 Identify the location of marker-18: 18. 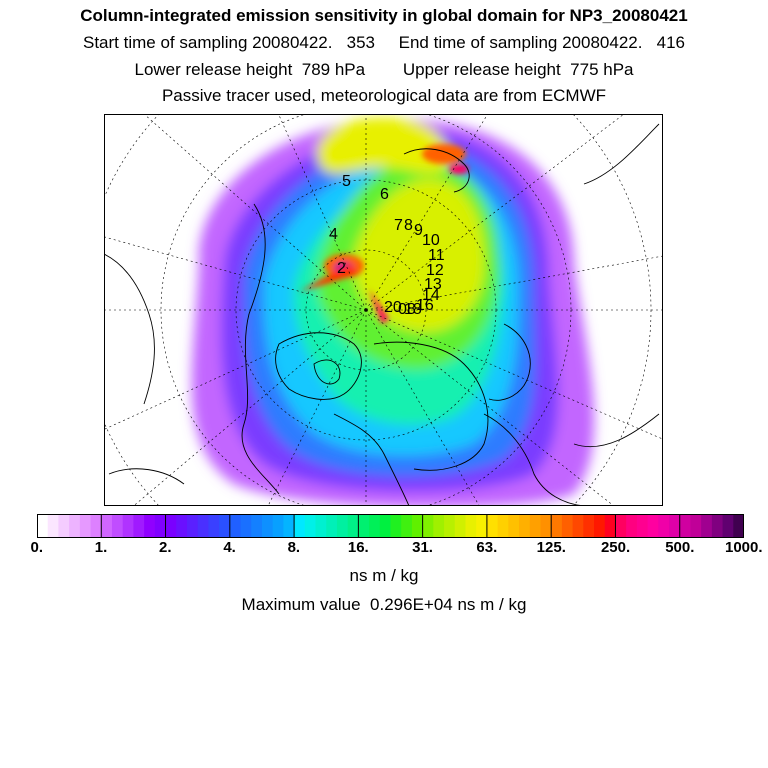
(413, 309).